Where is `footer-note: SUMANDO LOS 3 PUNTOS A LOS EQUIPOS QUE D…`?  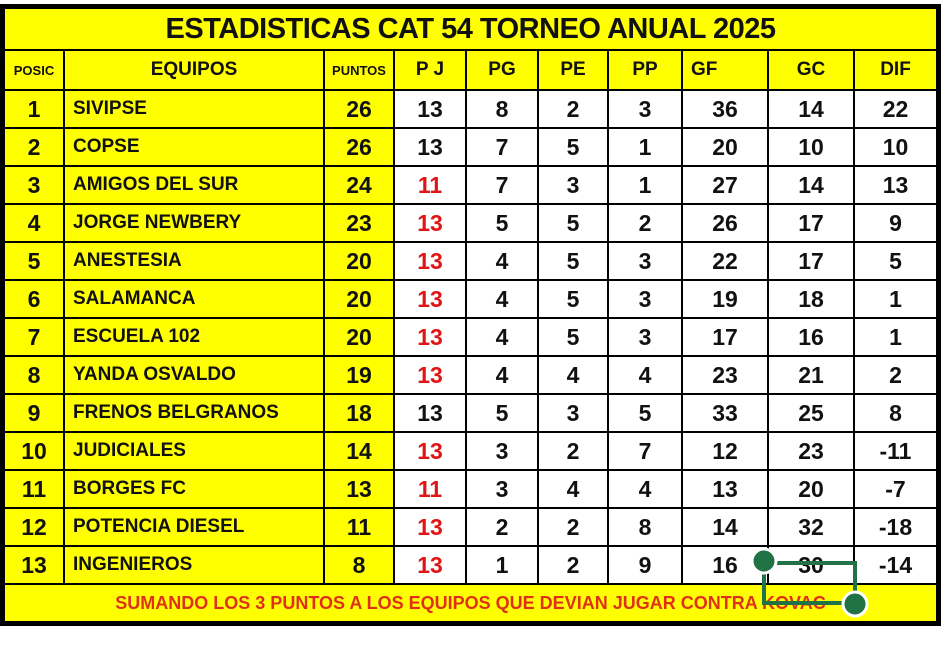
footer-note: SUMANDO LOS 3 PUNTOS A LOS EQUIPOS QUE D… is located at coordinates (470, 603).